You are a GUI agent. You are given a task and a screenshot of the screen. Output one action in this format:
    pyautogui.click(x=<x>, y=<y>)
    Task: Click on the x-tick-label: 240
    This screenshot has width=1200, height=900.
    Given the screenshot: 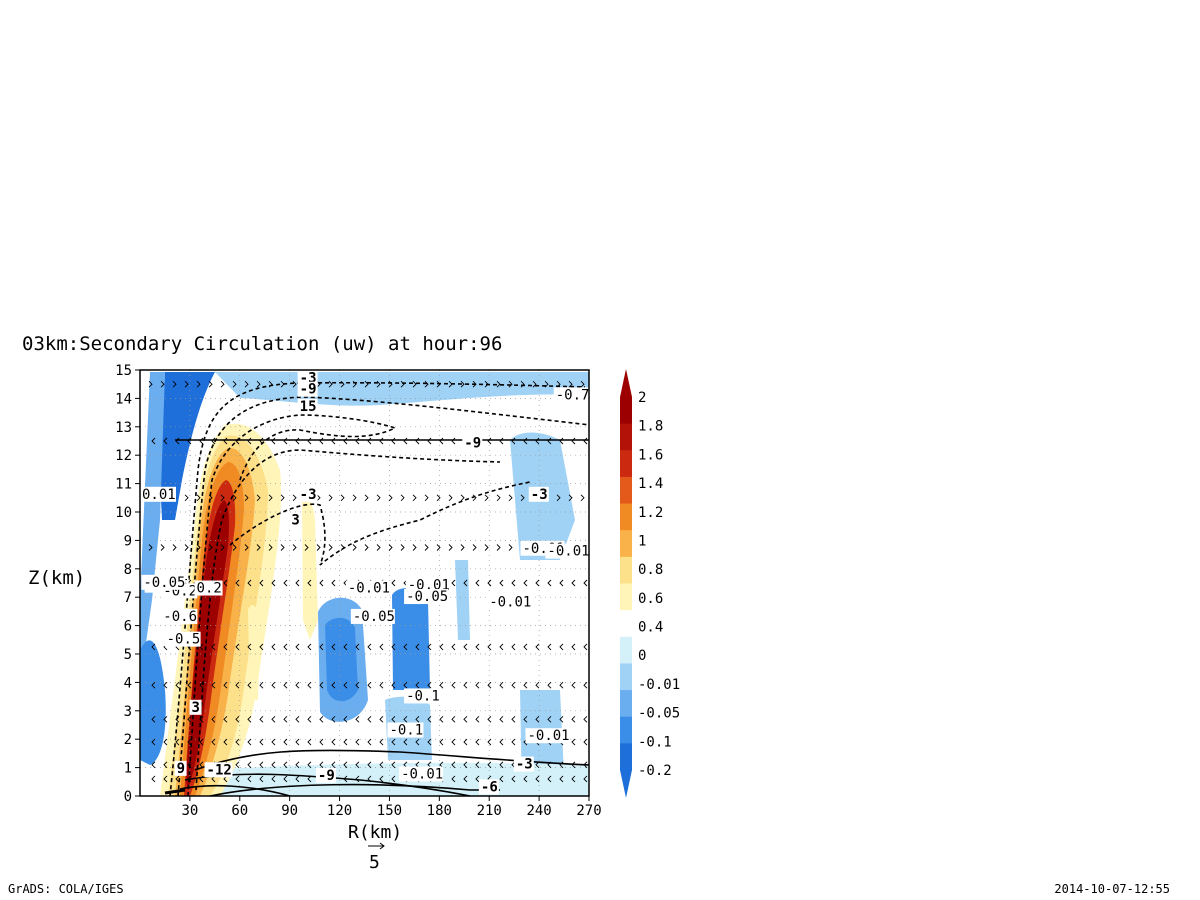 What is the action you would take?
    pyautogui.click(x=538, y=811)
    